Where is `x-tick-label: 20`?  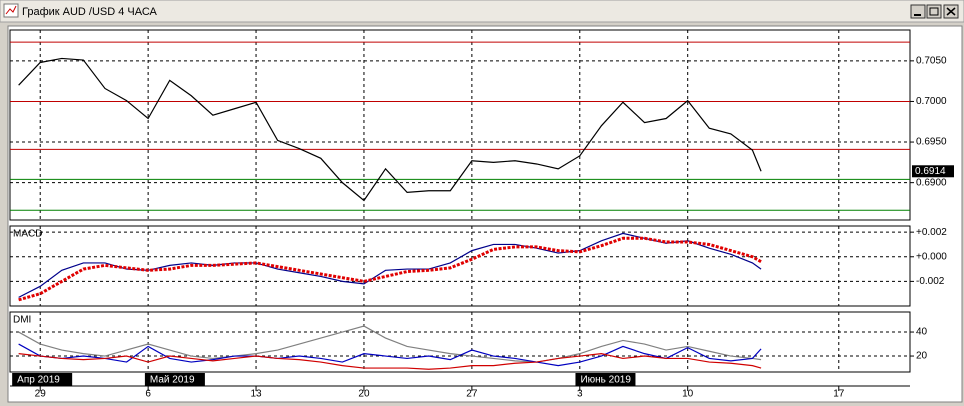
x-tick-label: 20 is located at coordinates (364, 394).